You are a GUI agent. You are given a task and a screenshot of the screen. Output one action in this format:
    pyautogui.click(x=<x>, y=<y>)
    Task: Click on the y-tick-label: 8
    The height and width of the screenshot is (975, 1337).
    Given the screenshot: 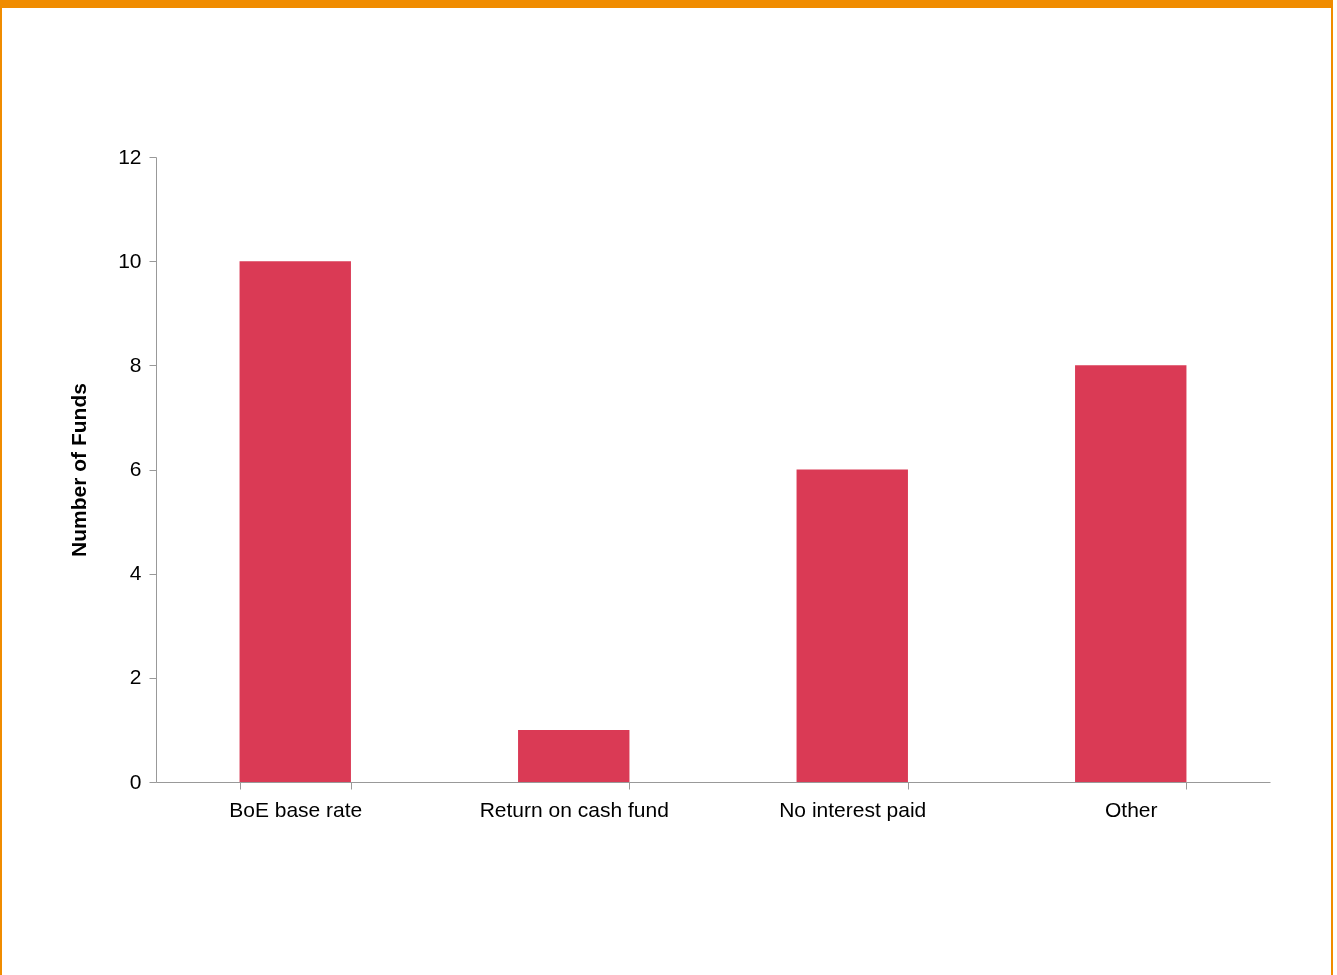 What is the action you would take?
    pyautogui.click(x=135, y=364)
    